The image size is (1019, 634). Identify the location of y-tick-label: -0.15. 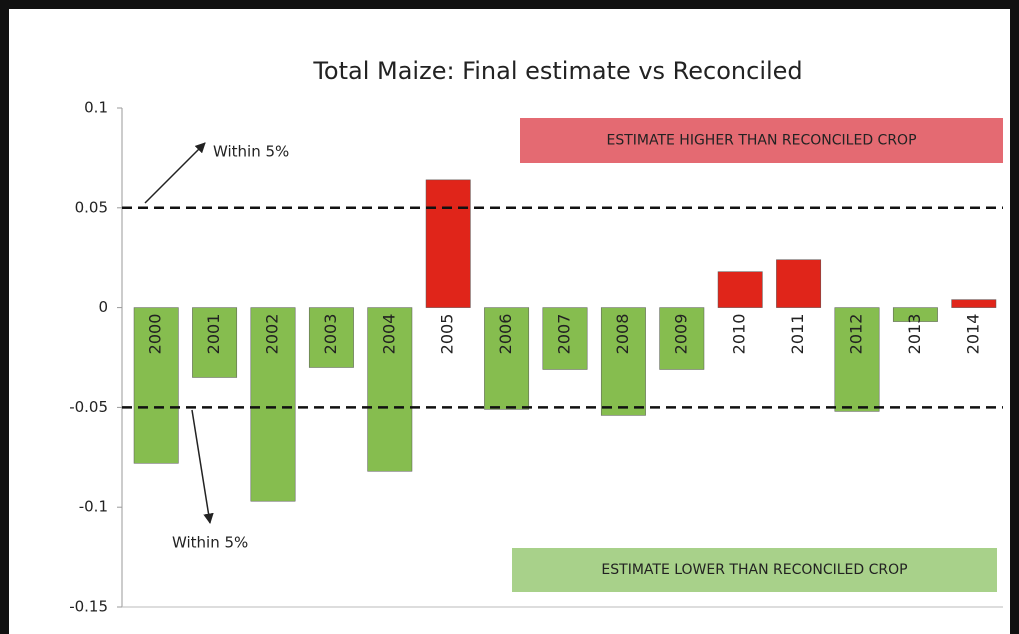
(88, 607).